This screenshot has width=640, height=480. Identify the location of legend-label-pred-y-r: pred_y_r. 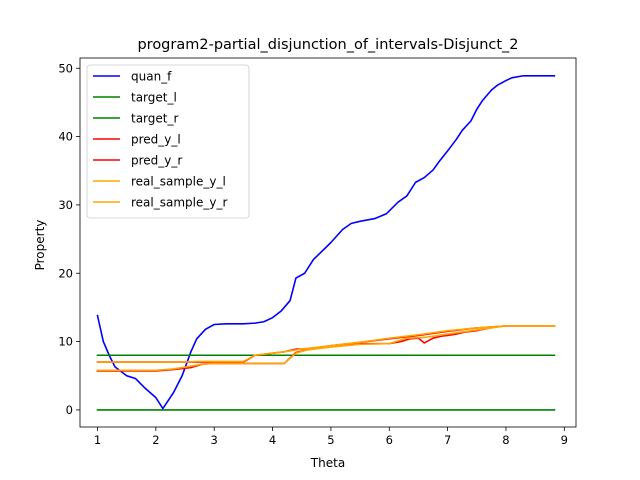
(156, 161).